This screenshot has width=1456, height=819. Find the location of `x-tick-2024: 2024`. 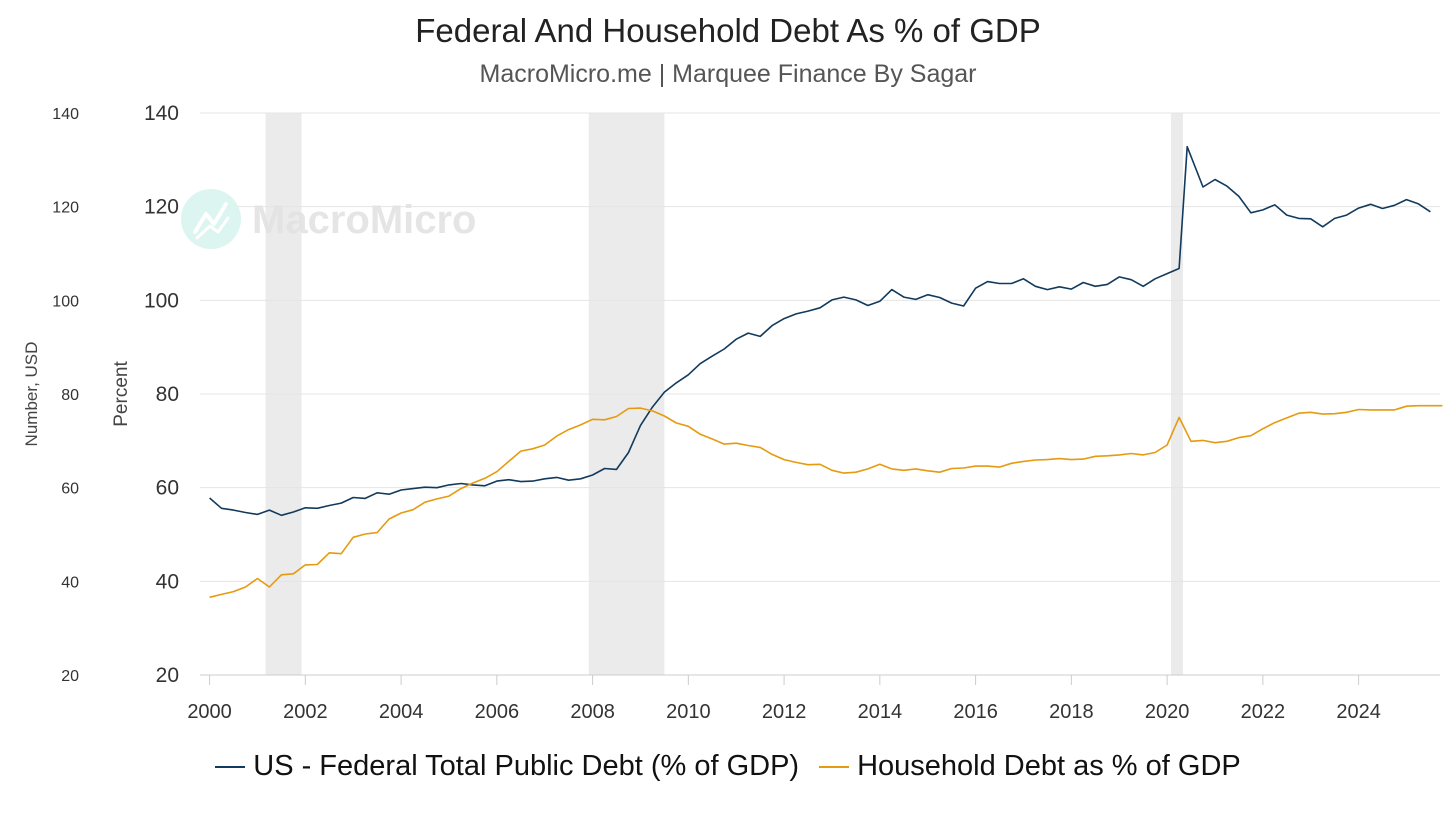

x-tick-2024: 2024 is located at coordinates (1358, 712).